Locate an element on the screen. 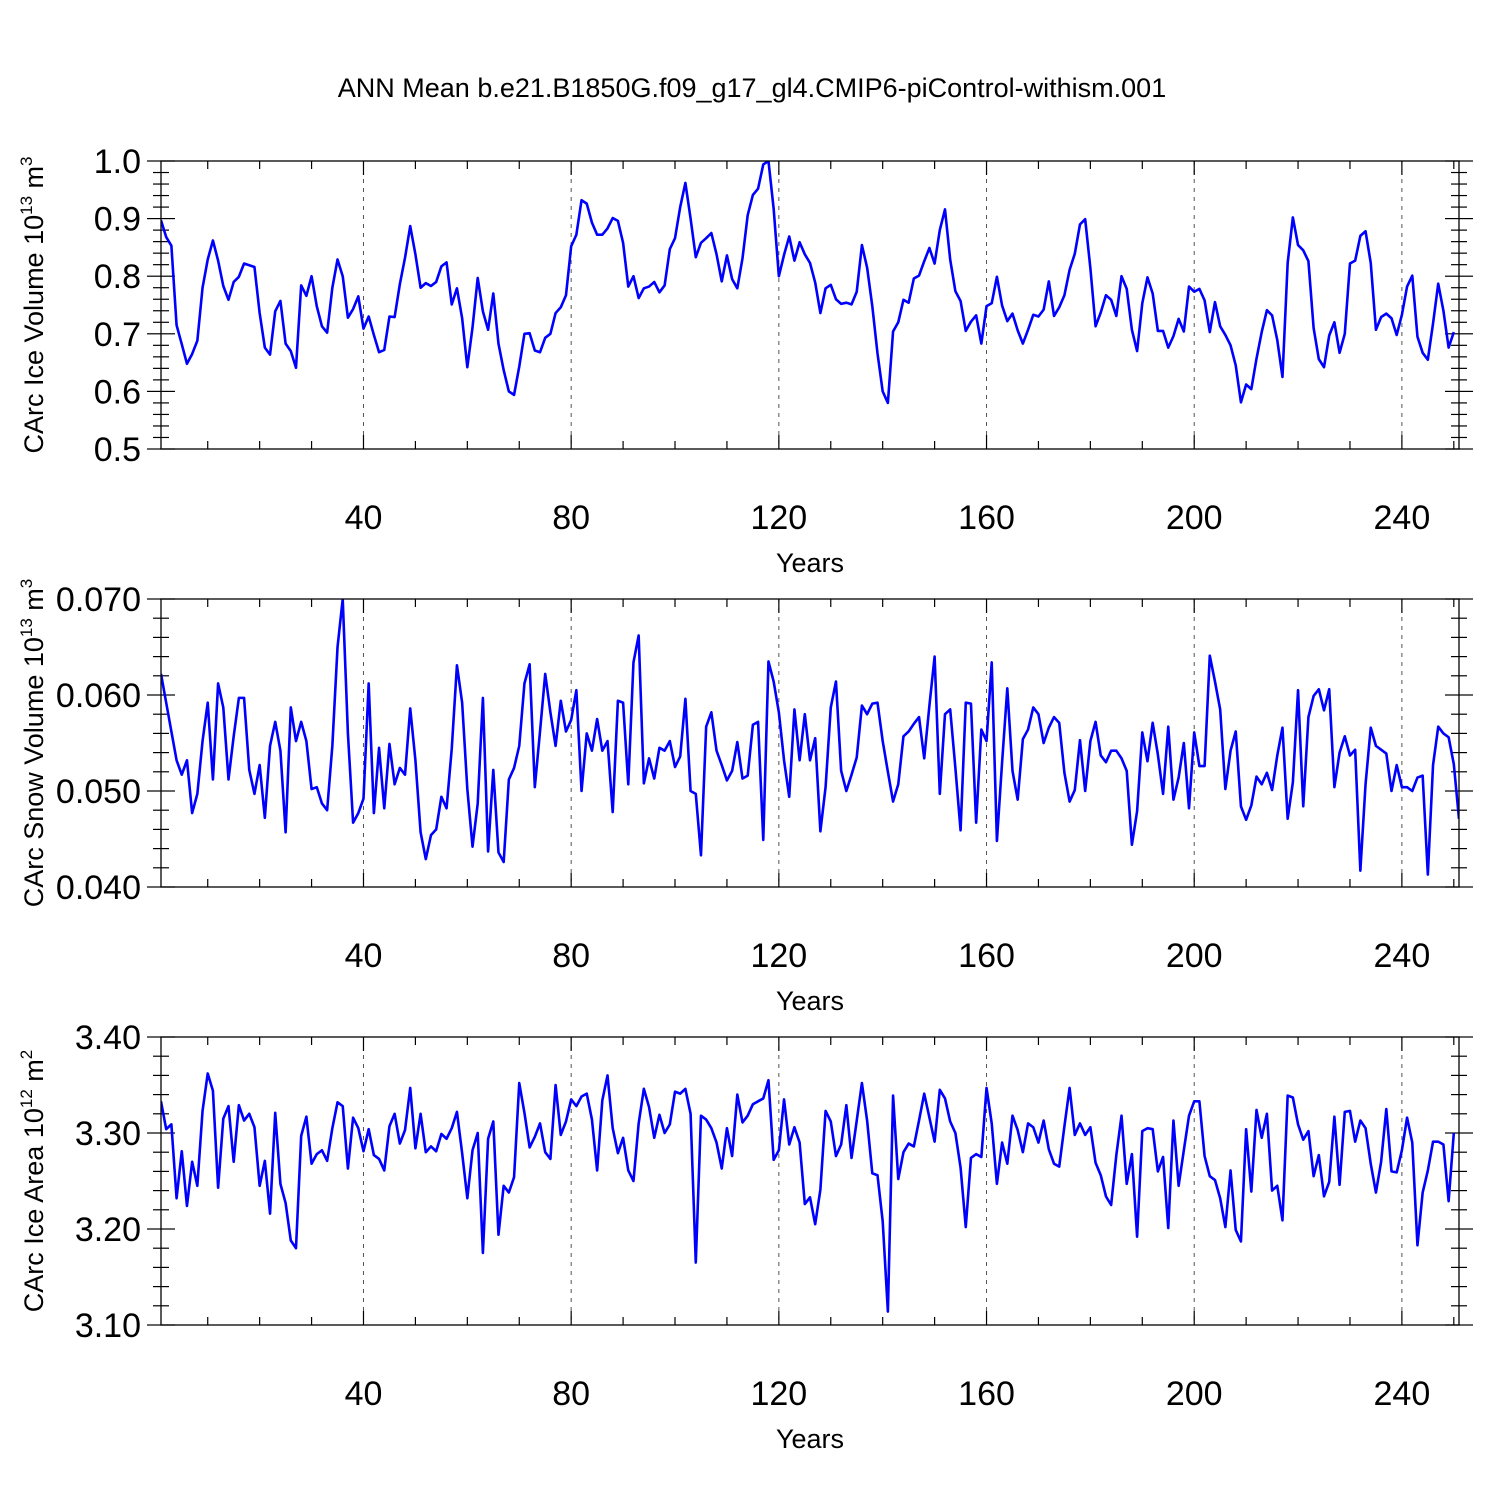 The width and height of the screenshot is (1500, 1500). y-tick-label: 3.30 is located at coordinates (108, 1134).